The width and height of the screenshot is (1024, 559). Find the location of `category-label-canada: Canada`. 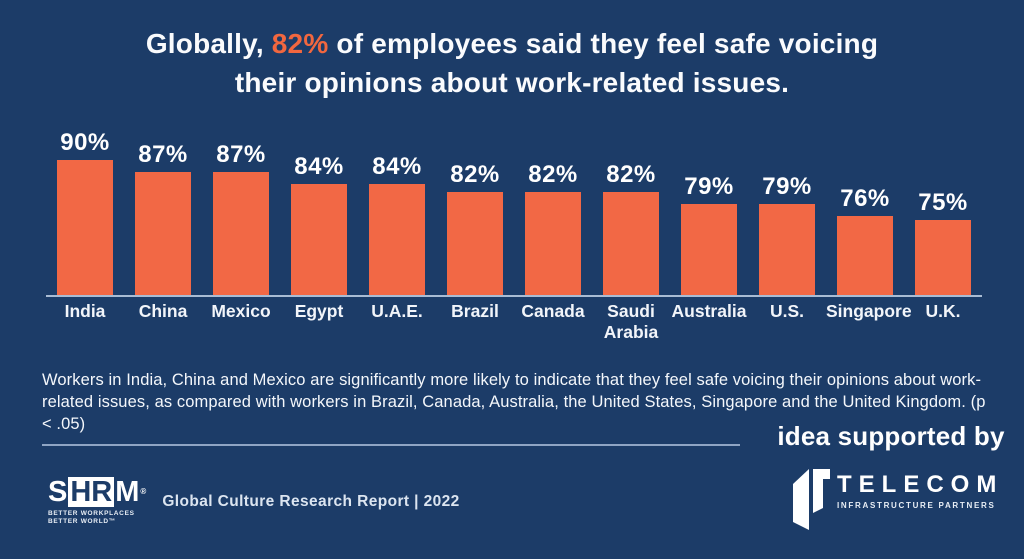

category-label-canada: Canada is located at coordinates (553, 311).